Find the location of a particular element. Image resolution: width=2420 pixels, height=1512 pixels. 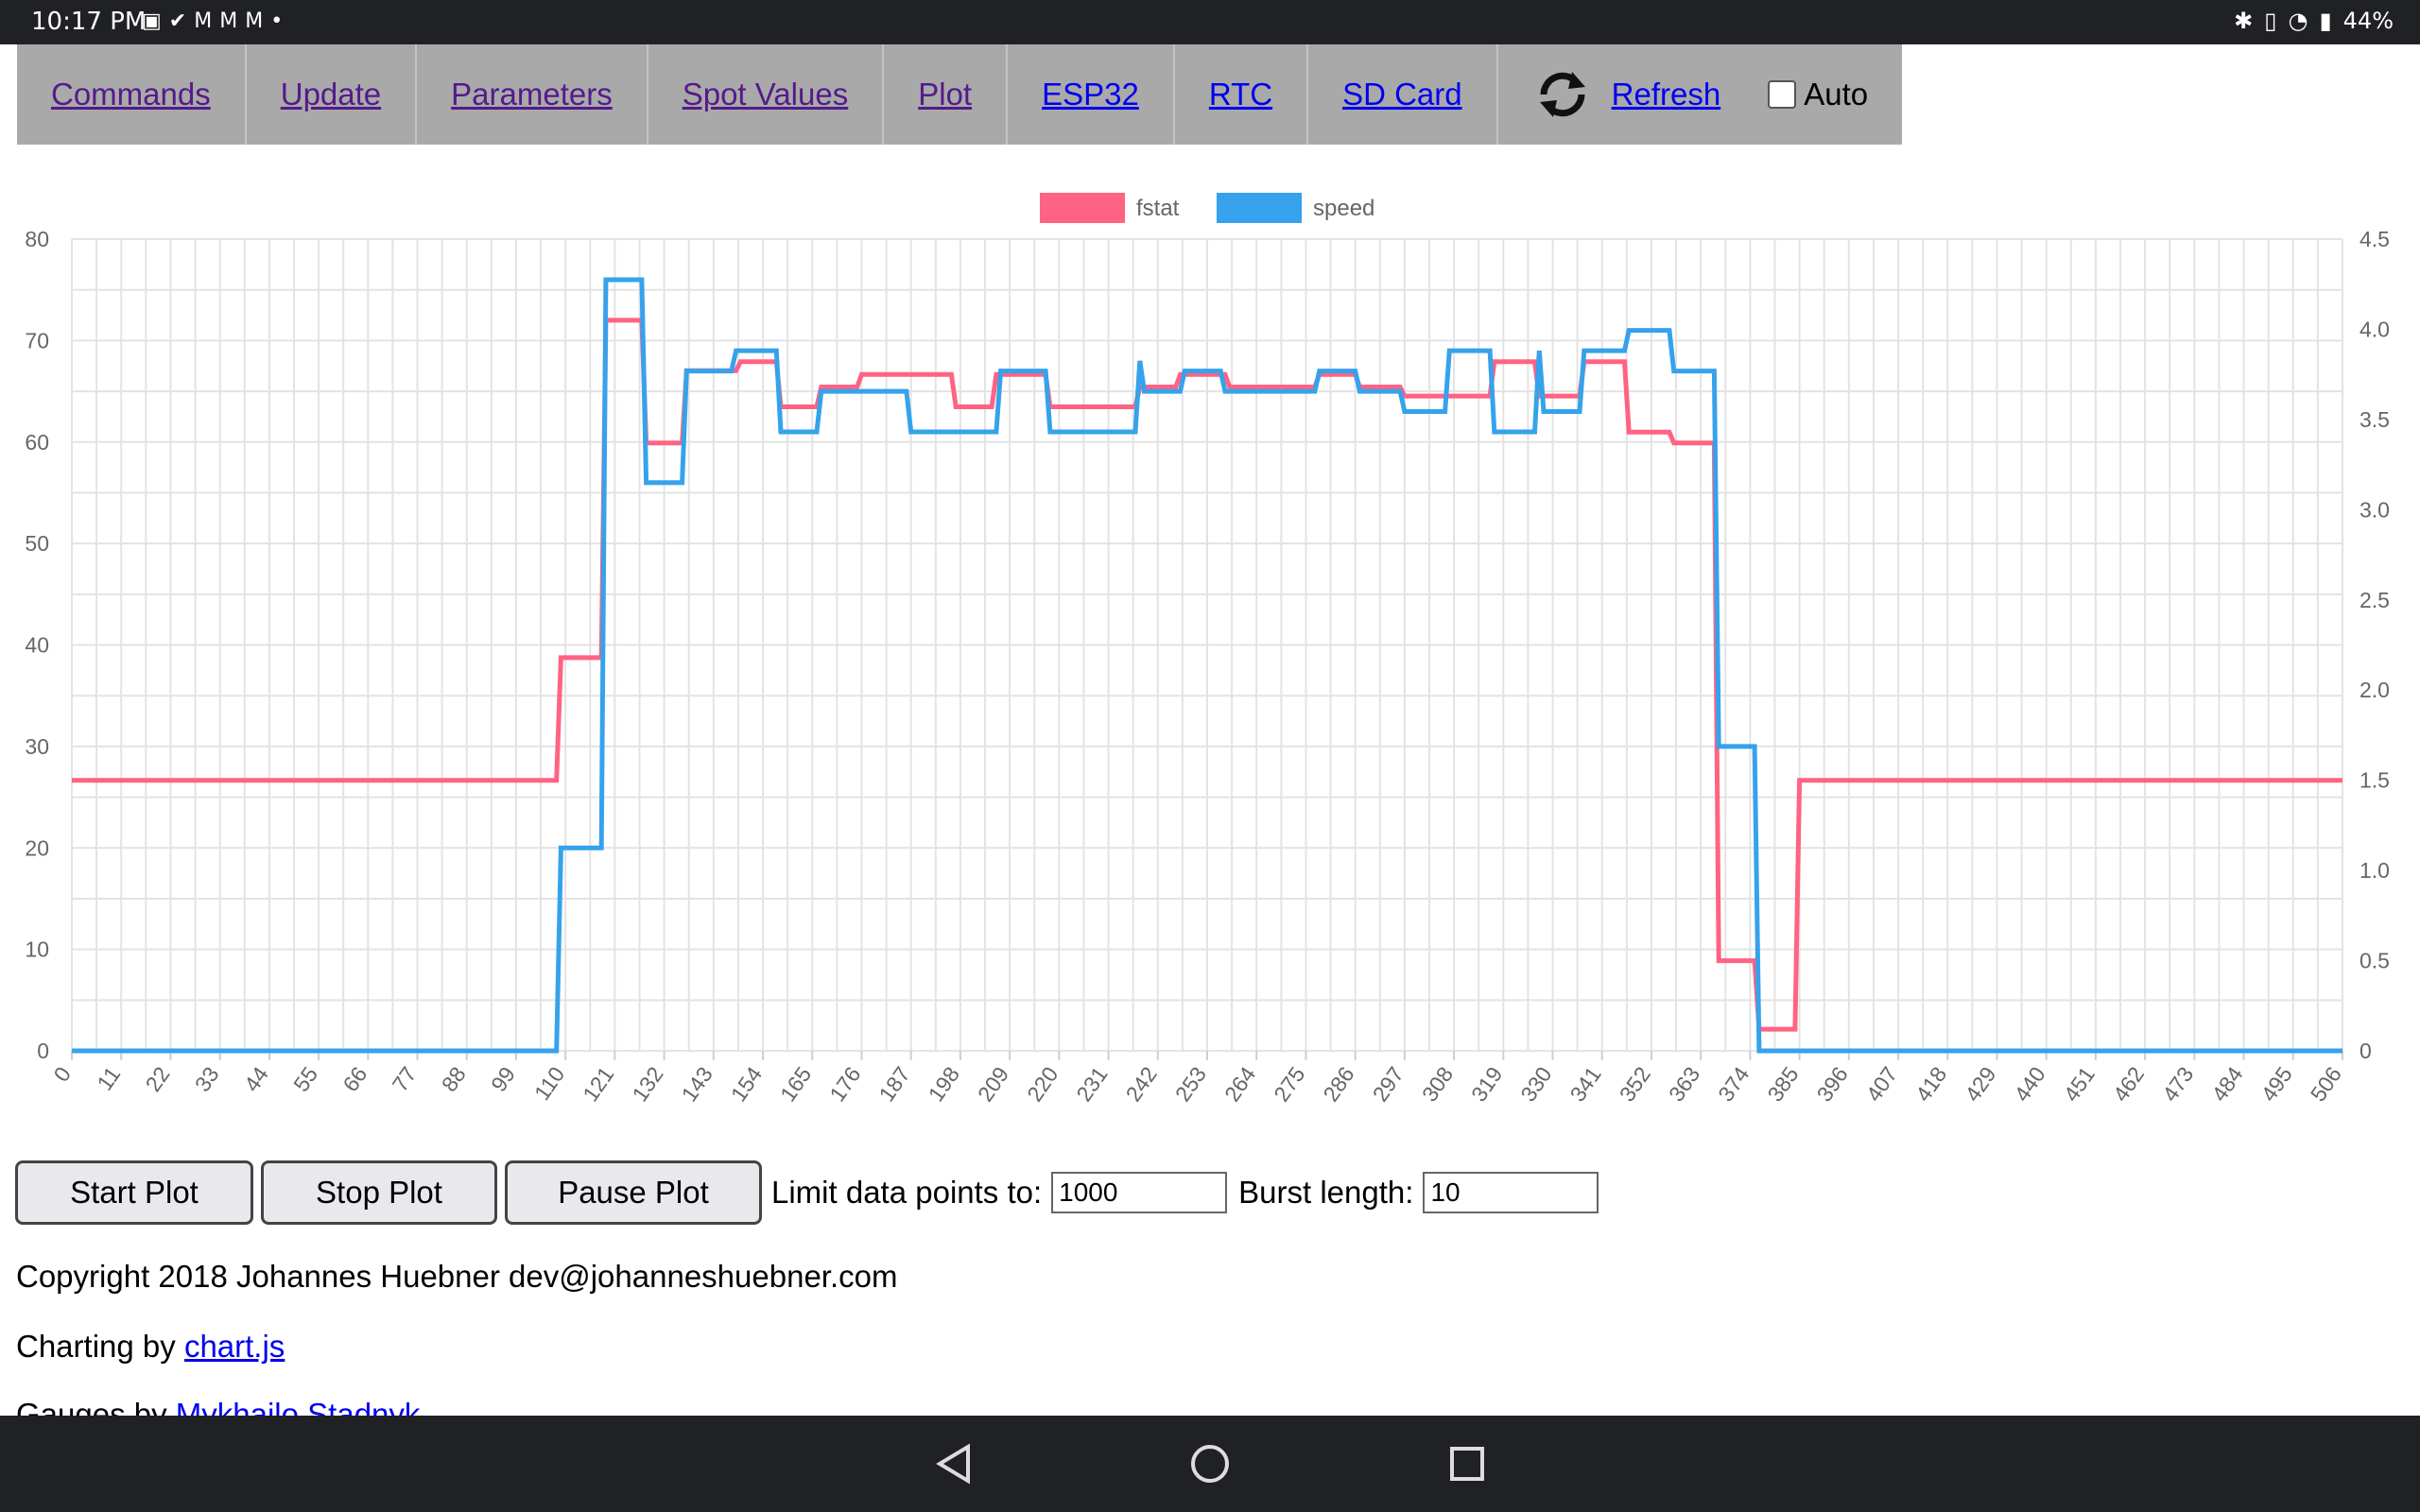

x-tick-label: 176 is located at coordinates (845, 1084).